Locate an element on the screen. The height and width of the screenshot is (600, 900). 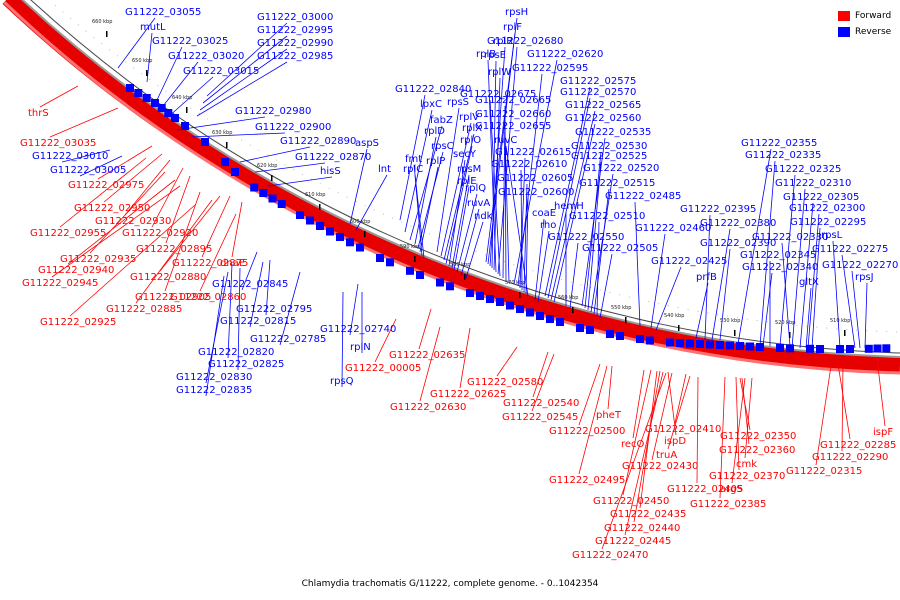
forward-gene-label: G11222_02925 is located at coordinates (78, 322).